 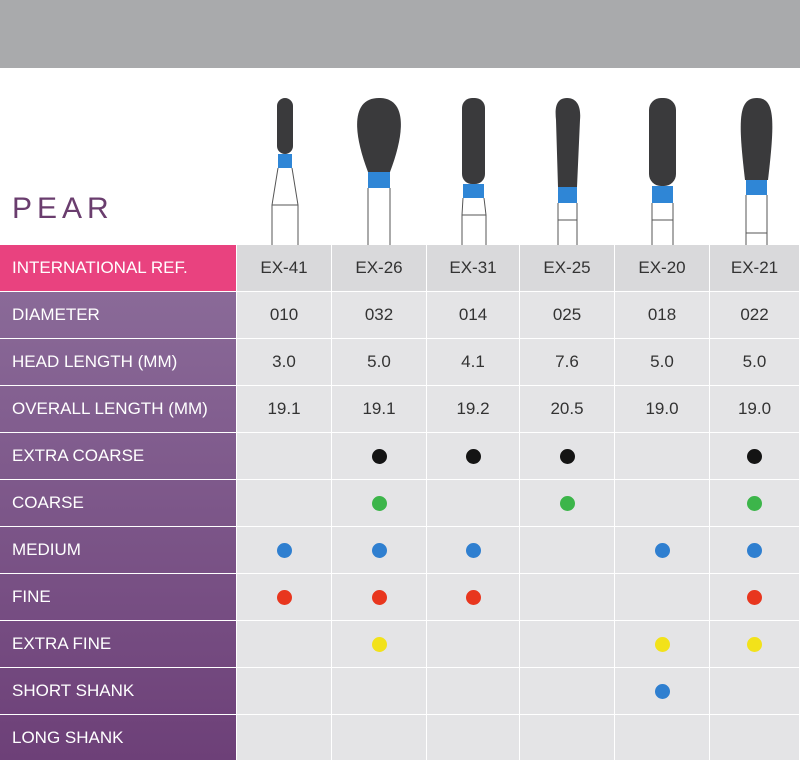 I want to click on value-cell: 018, so click(x=662, y=315).